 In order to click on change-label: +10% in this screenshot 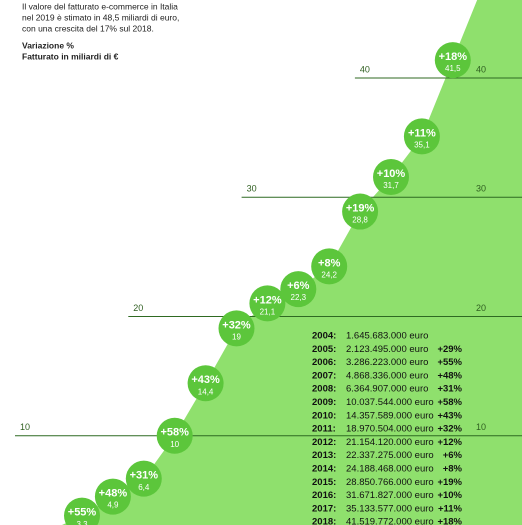, I will do `click(391, 174)`.